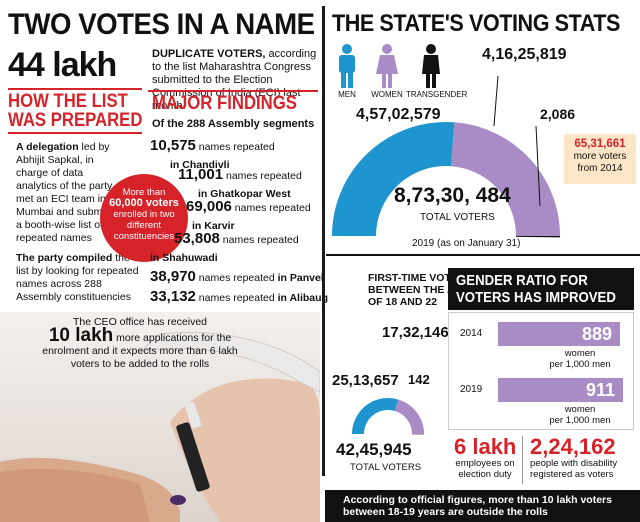  What do you see at coordinates (248, 216) in the screenshot?
I see `finding-row: 69,006 names repeated in Karvir` at bounding box center [248, 216].